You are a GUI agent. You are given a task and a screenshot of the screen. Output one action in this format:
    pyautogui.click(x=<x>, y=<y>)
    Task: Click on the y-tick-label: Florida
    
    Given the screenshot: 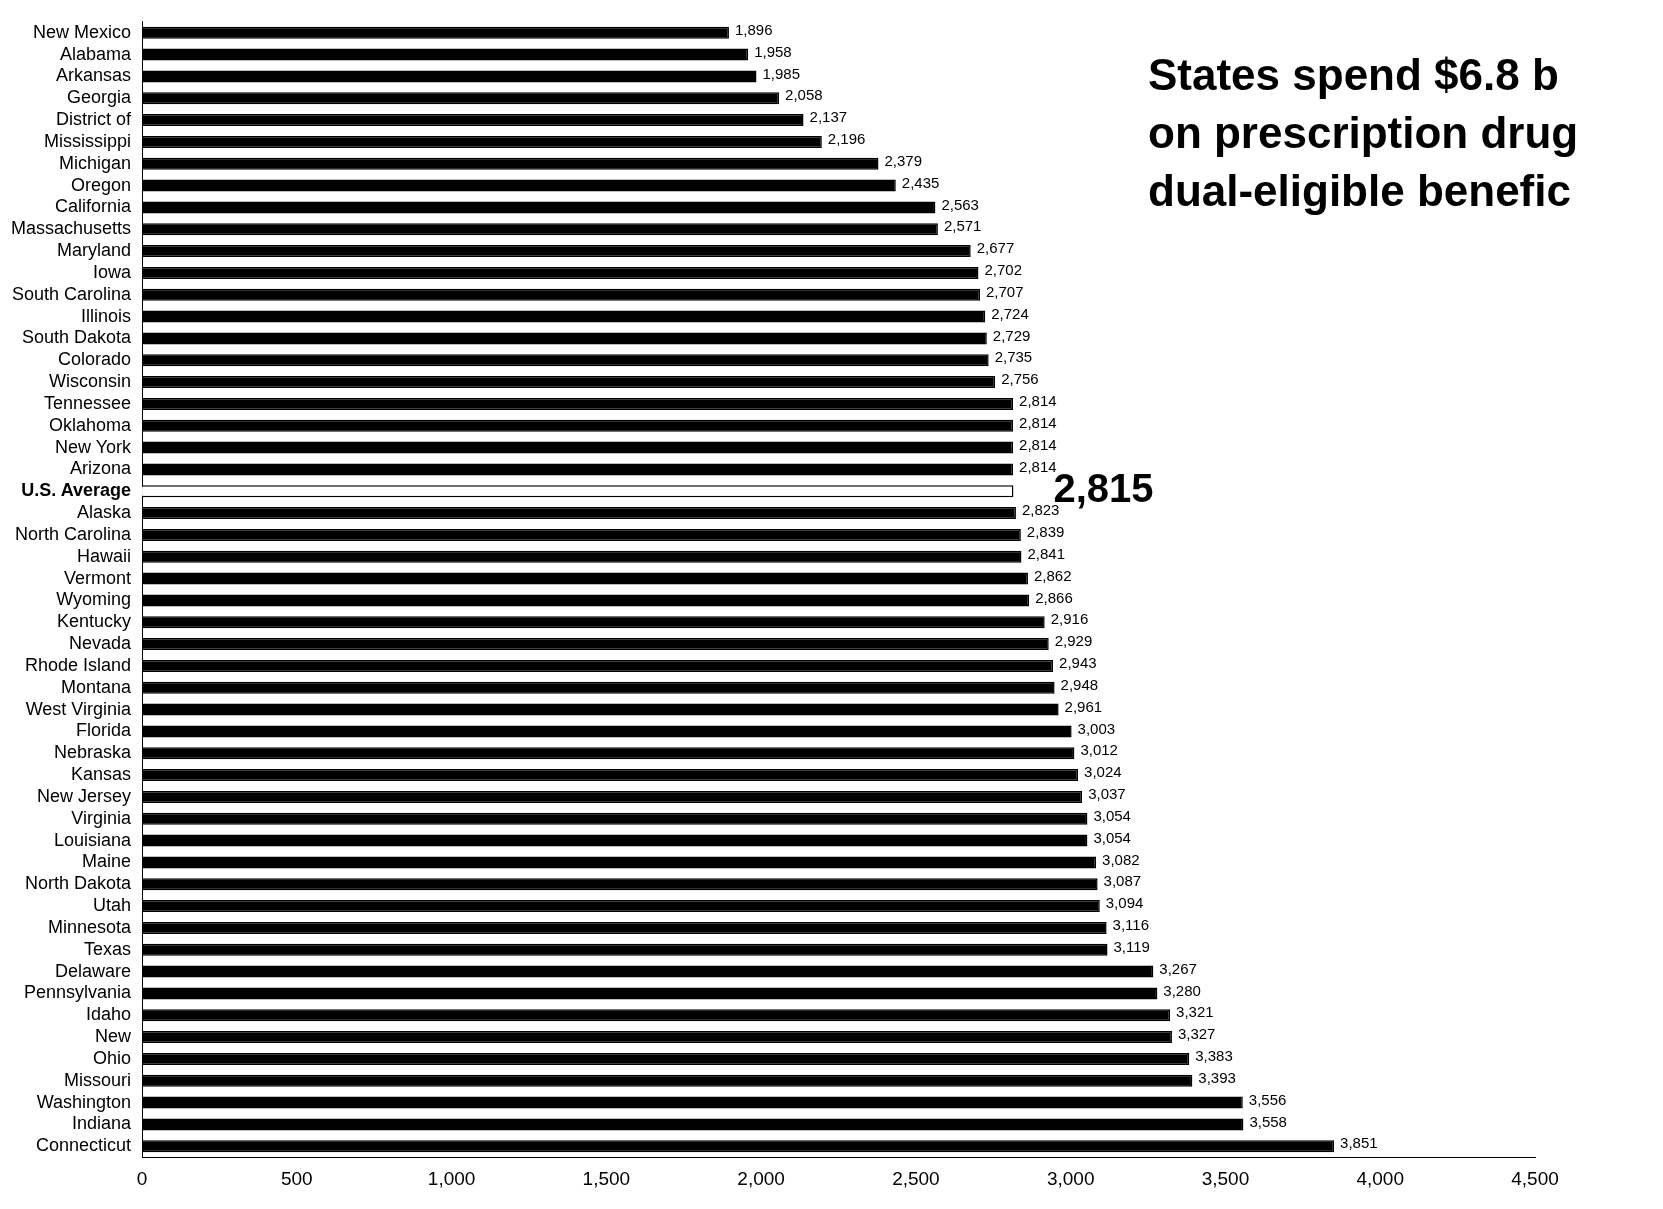 What is the action you would take?
    pyautogui.click(x=104, y=730)
    